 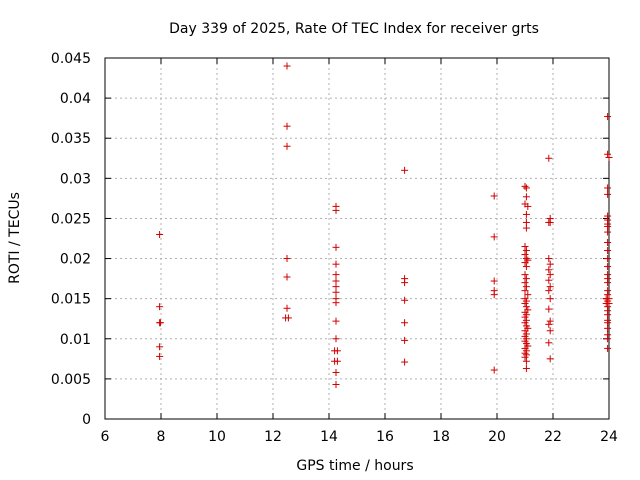 I want to click on y-tick-label: 0, so click(x=86, y=420).